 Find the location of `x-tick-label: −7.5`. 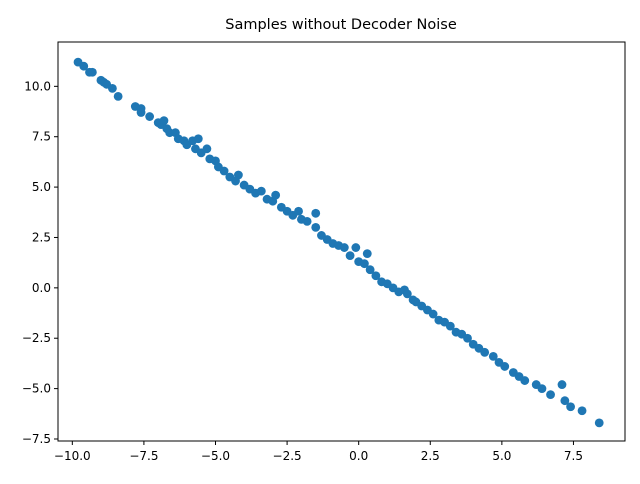

x-tick-label: −7.5 is located at coordinates (143, 456).